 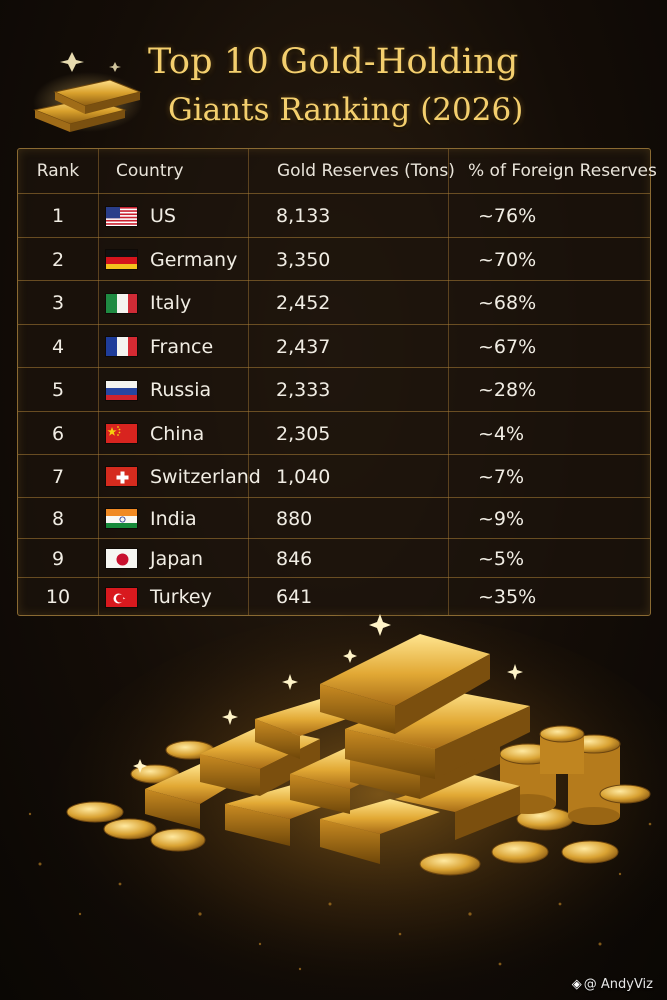 What do you see at coordinates (501, 433) in the screenshot?
I see `pct-foreign-reserves-value: ~4%` at bounding box center [501, 433].